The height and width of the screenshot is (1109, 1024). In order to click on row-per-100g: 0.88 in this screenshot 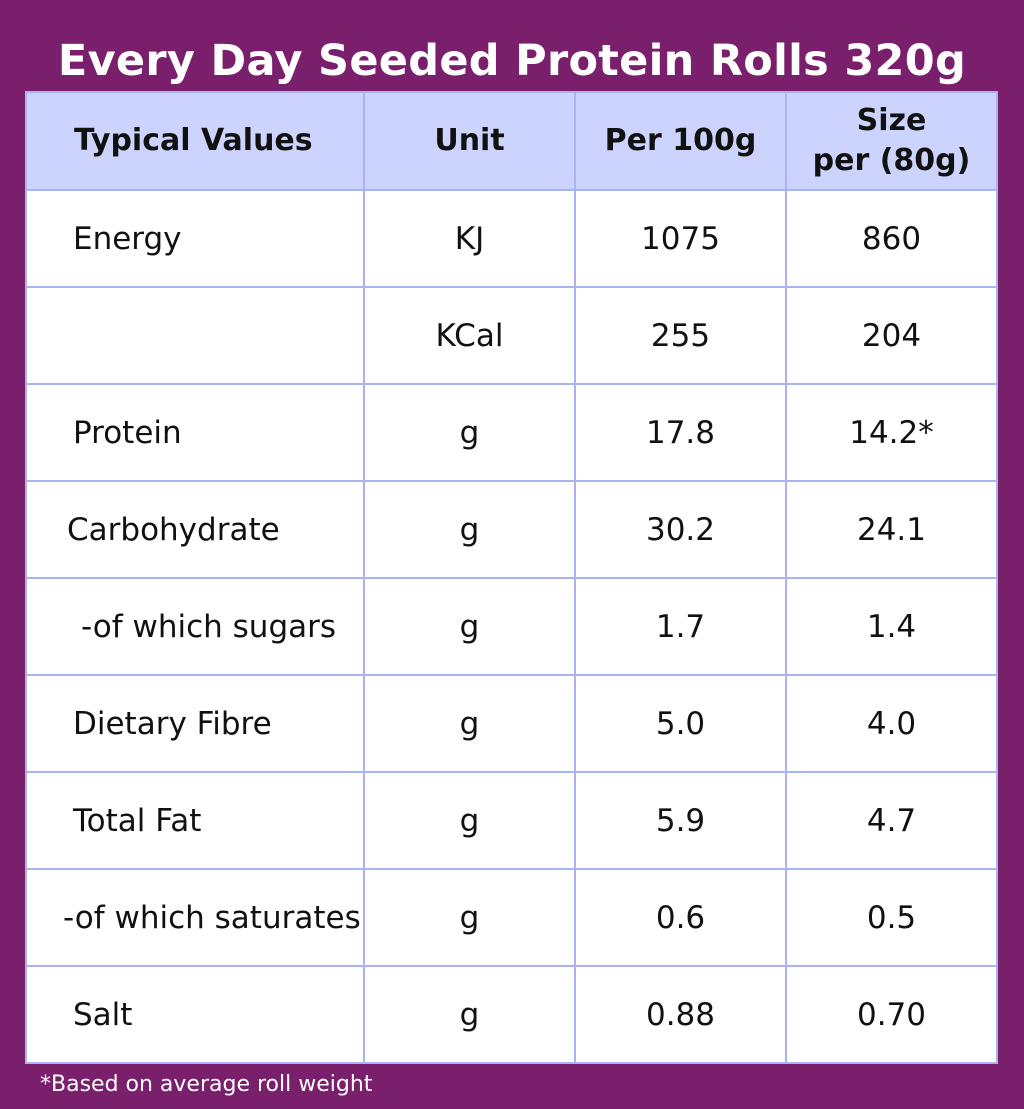, I will do `click(680, 1014)`.